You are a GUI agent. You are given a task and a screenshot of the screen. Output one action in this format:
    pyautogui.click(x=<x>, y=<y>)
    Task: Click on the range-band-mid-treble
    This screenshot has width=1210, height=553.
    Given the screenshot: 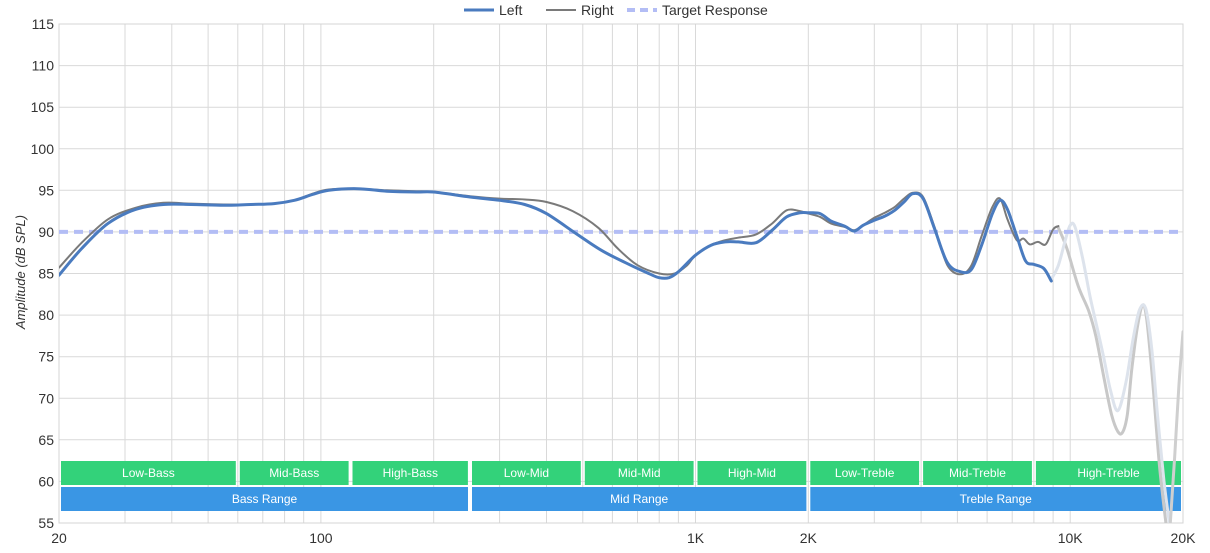 What is the action you would take?
    pyautogui.click(x=977, y=473)
    